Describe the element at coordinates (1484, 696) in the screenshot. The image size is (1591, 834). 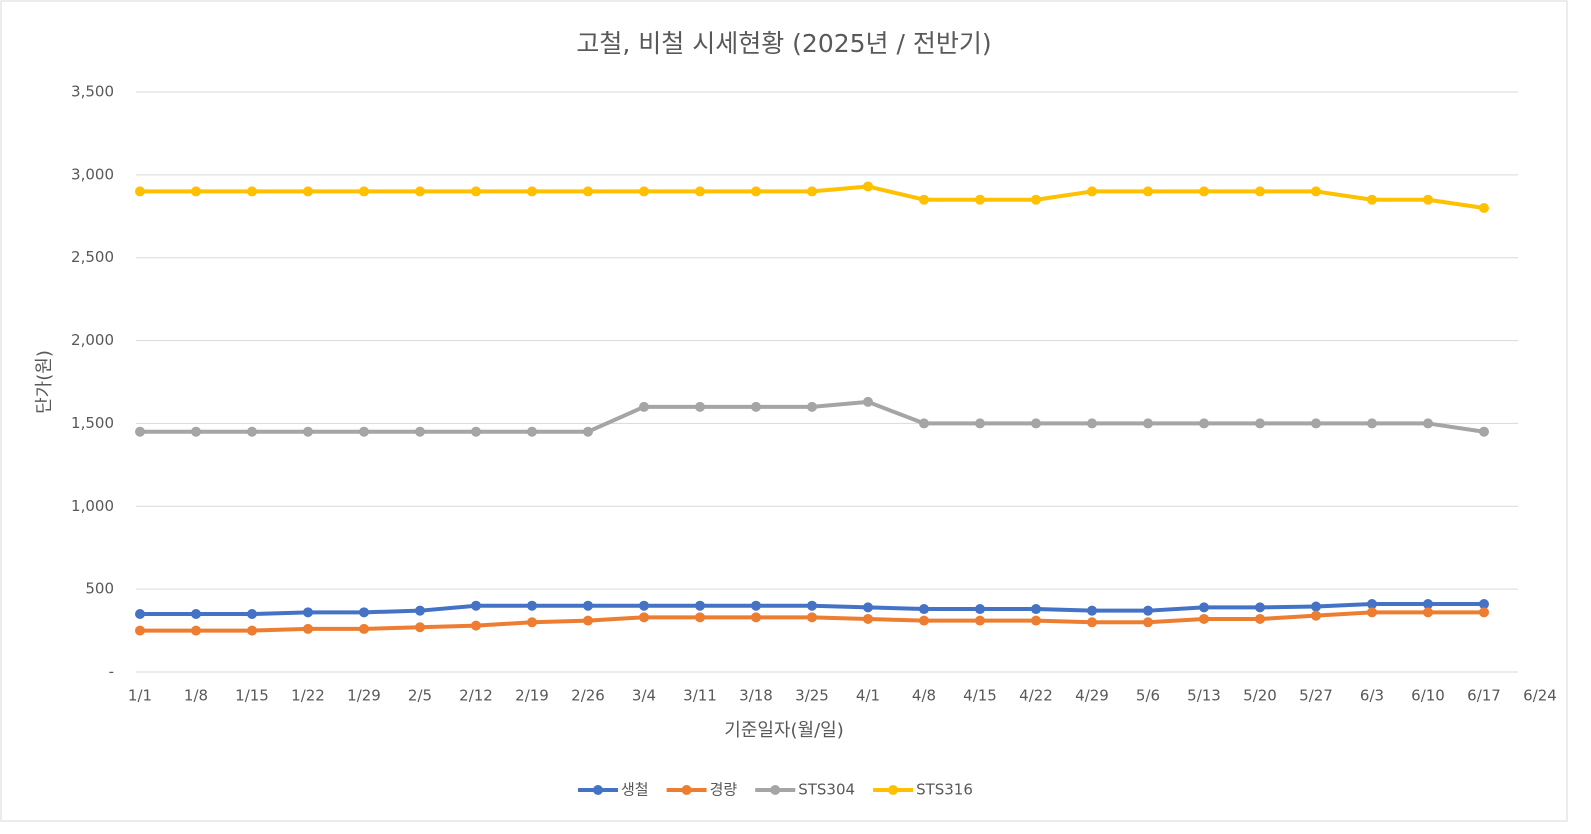
I see `x-tick-label: 6/17` at that location.